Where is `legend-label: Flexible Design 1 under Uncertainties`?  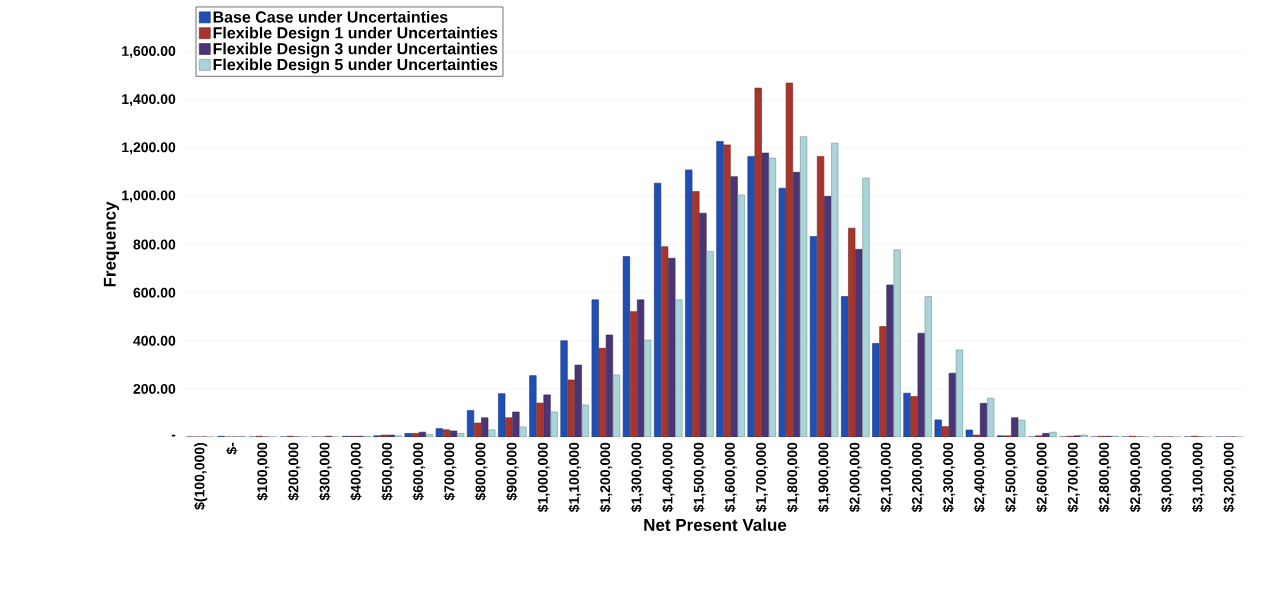 legend-label: Flexible Design 1 under Uncertainties is located at coordinates (355, 34).